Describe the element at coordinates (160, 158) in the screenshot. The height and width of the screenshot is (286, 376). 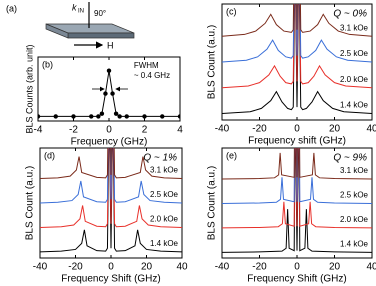
I see `annotation: Q ~ 1%` at that location.